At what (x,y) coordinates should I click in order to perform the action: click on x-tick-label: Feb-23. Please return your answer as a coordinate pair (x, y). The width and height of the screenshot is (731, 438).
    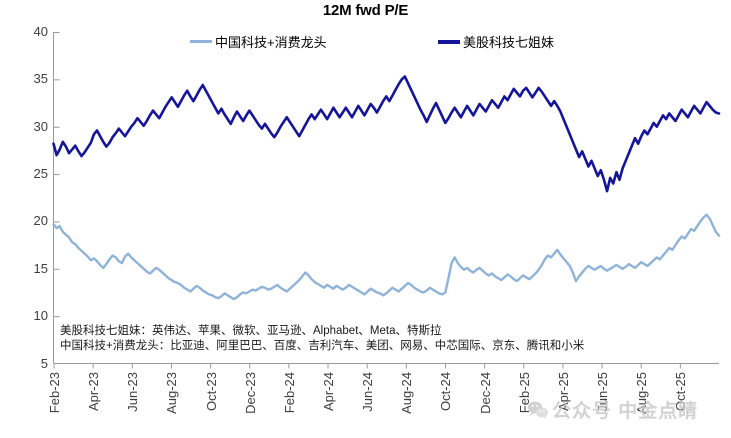
    Looking at the image, I should click on (54, 392).